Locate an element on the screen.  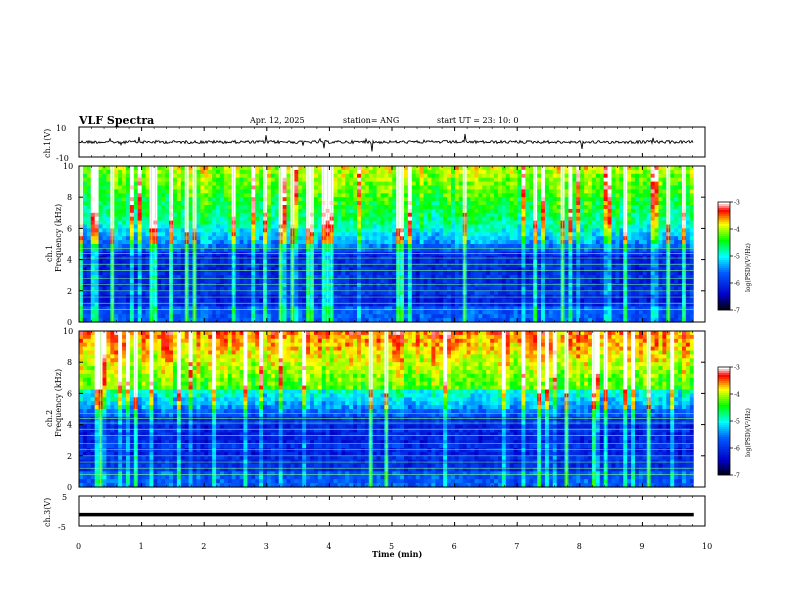
ch2-colorbar: -3 -4 -5 -6 -7 log(PSD)(V²/Hz) is located at coordinates (734, 422).